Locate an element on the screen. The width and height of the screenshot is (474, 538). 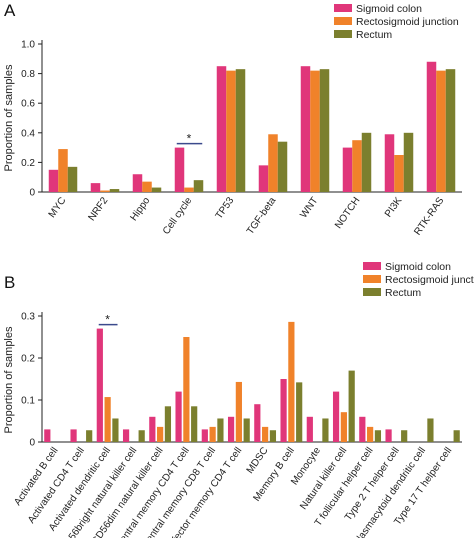
y-tick-label: 0.1 is located at coordinates (28, 401).